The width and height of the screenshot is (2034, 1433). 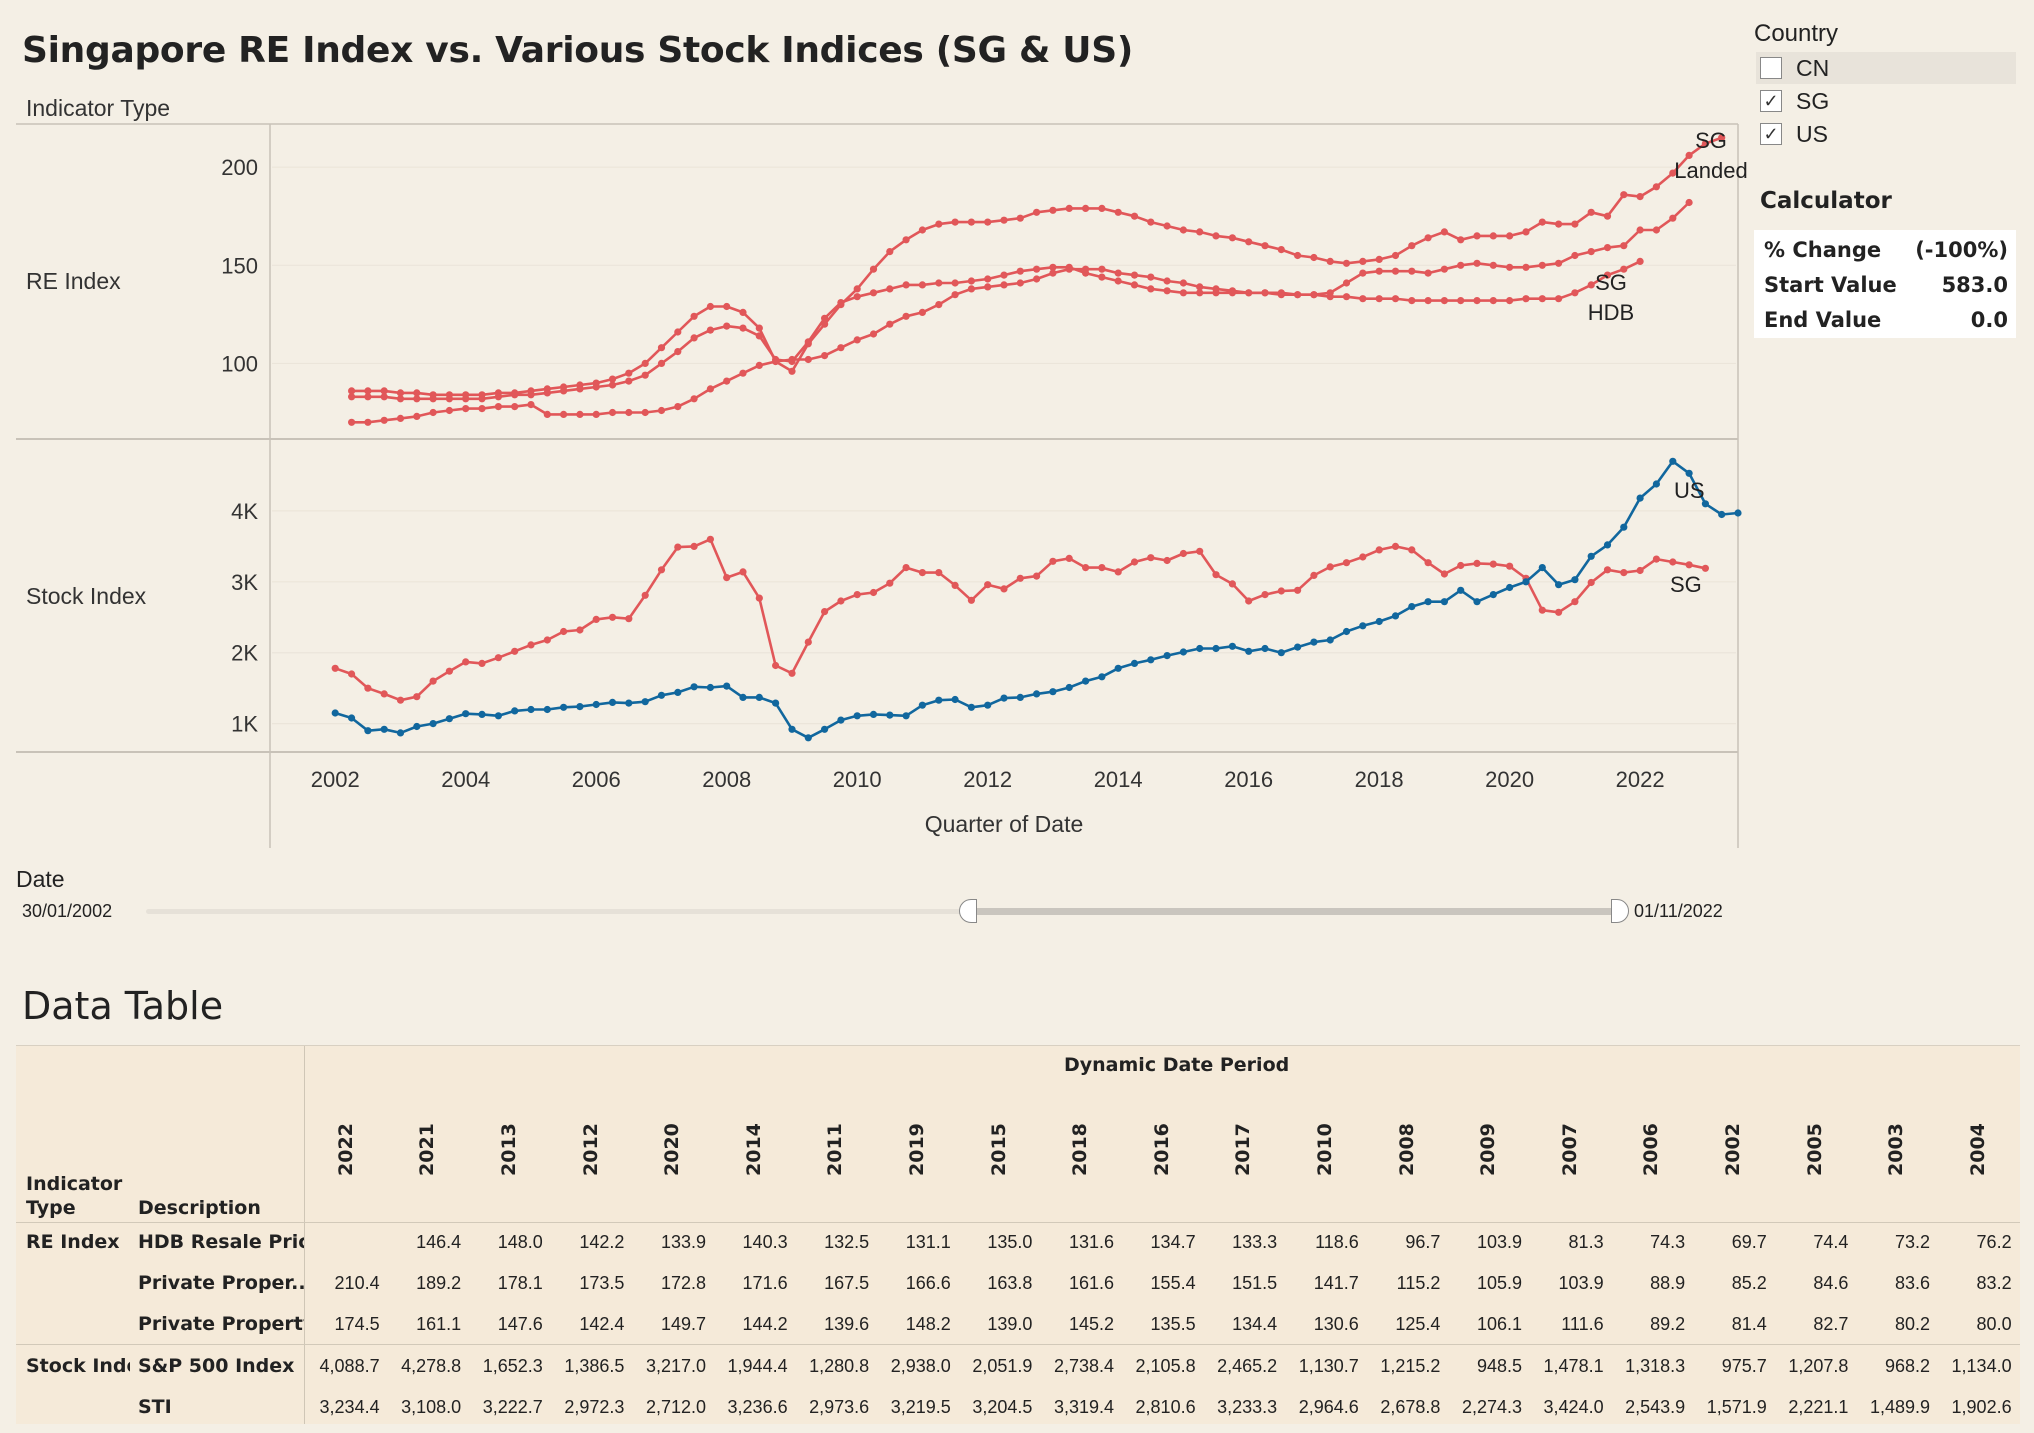 What do you see at coordinates (349, 1366) in the screenshot?
I see `table-value-cell: 4,088.7` at bounding box center [349, 1366].